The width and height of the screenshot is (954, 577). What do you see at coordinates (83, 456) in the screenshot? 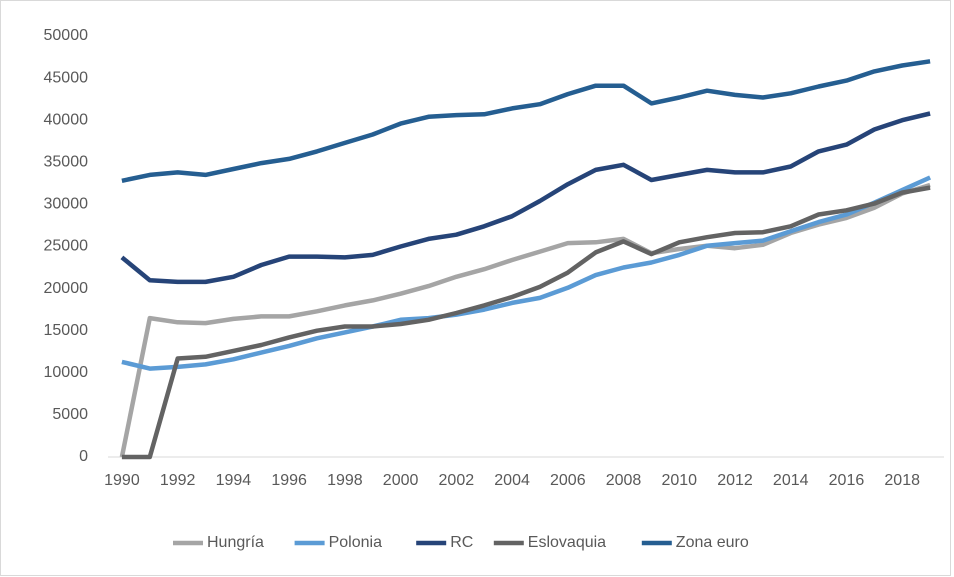
I see `y-tick-label: 0` at bounding box center [83, 456].